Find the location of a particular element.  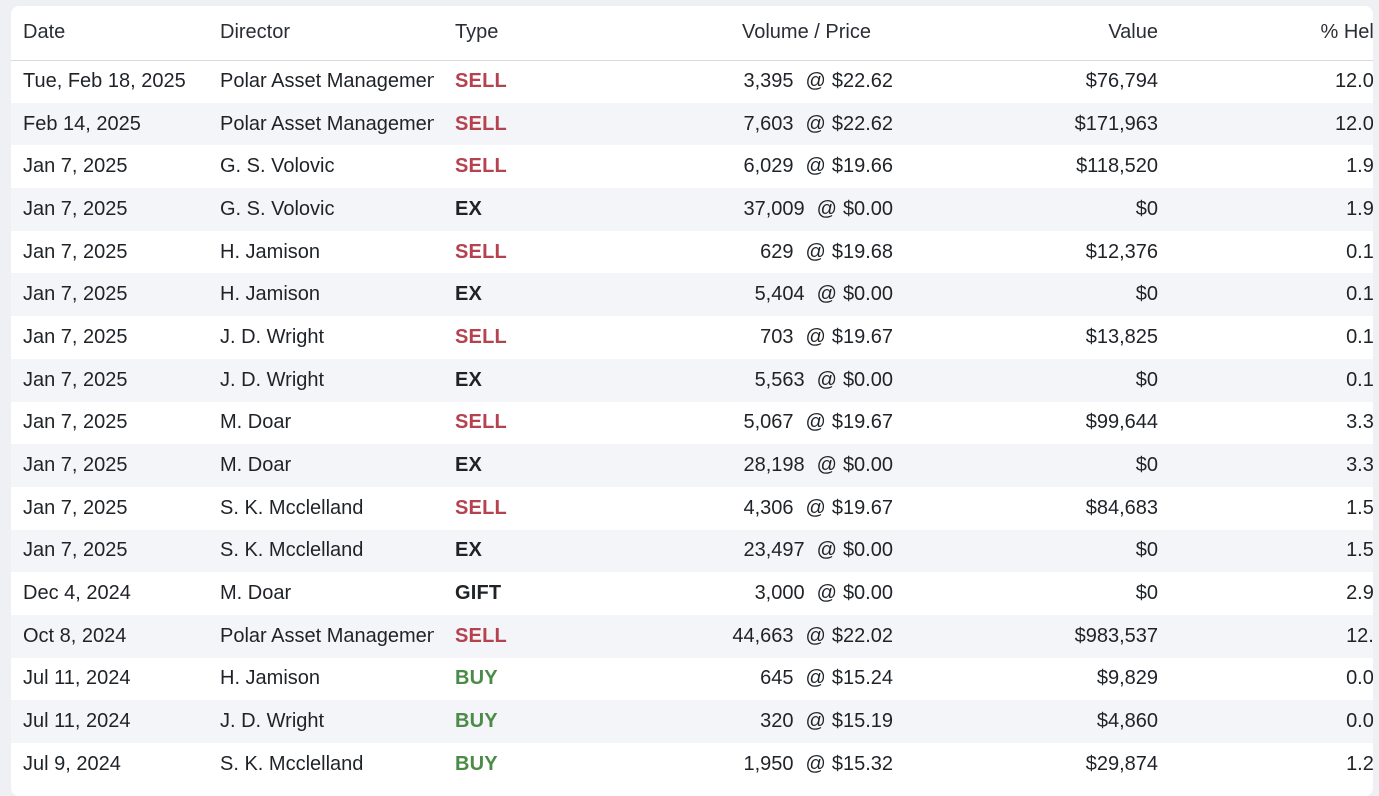

held-cell: 1.25 is located at coordinates (1359, 763).